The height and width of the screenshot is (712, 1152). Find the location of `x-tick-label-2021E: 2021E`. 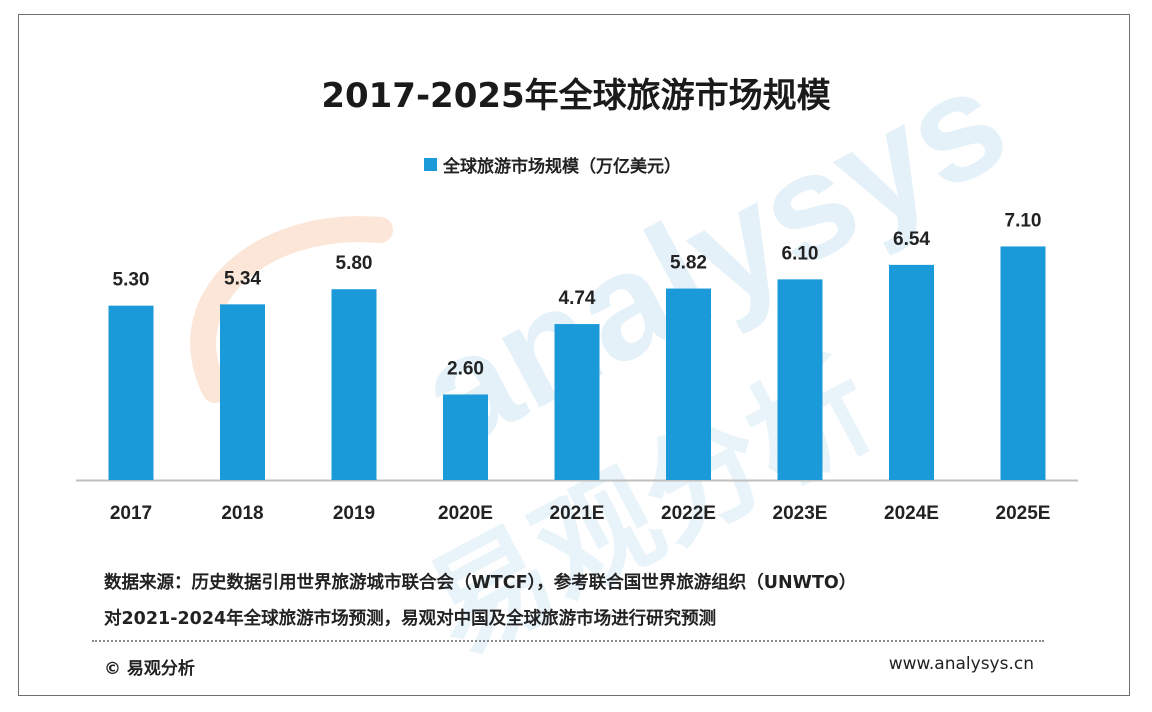

x-tick-label-2021E: 2021E is located at coordinates (577, 513).